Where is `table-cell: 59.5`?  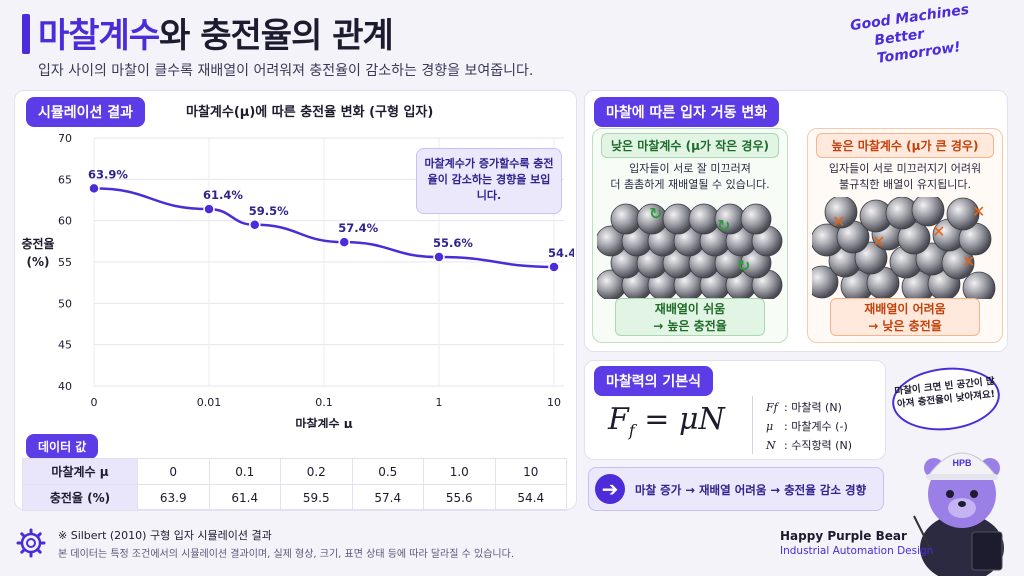
table-cell: 59.5 is located at coordinates (316, 497).